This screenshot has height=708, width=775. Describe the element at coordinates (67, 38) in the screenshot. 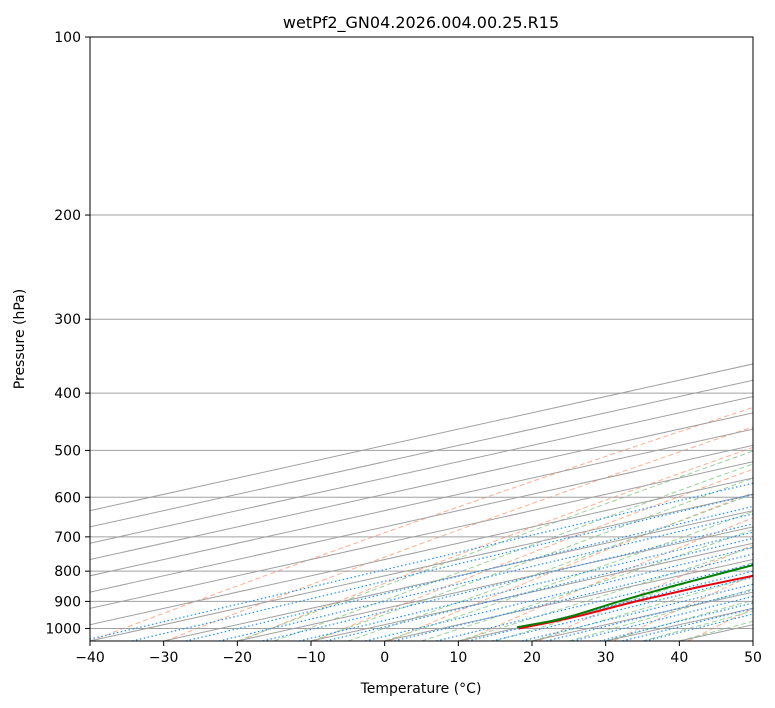

I see `y-tick-label: 100` at that location.